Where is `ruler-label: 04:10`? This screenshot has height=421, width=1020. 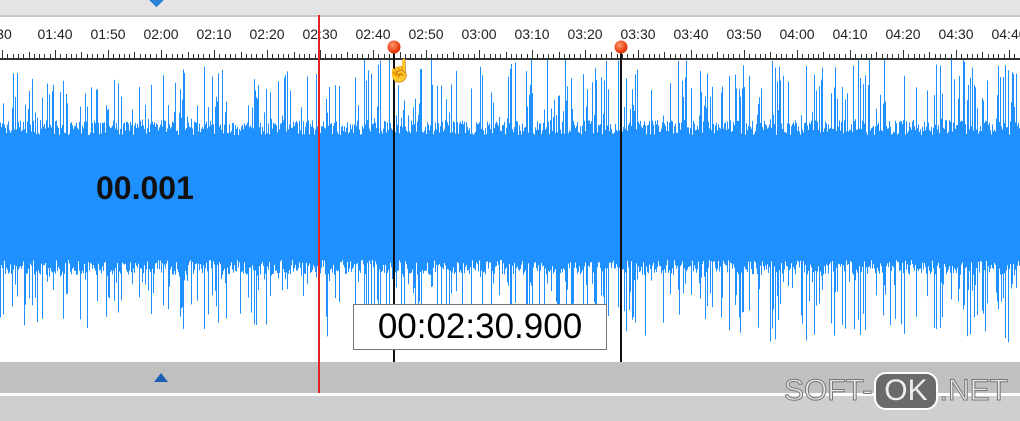 ruler-label: 04:10 is located at coordinates (850, 34).